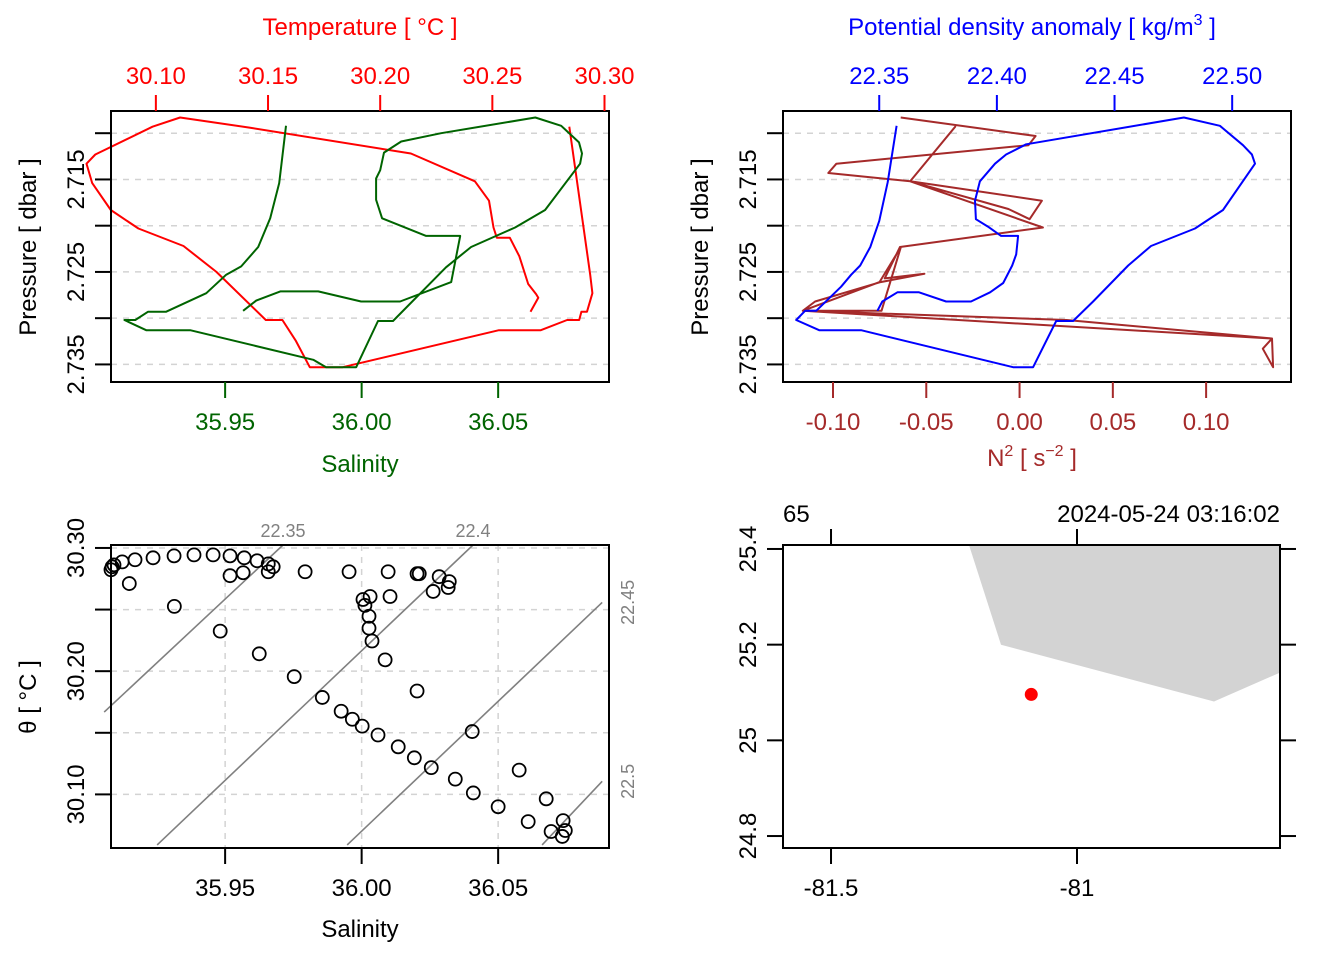 This screenshot has height=965, width=1344. I want to click on p2-bottom-title-mid: [ s, so click(1029, 458).